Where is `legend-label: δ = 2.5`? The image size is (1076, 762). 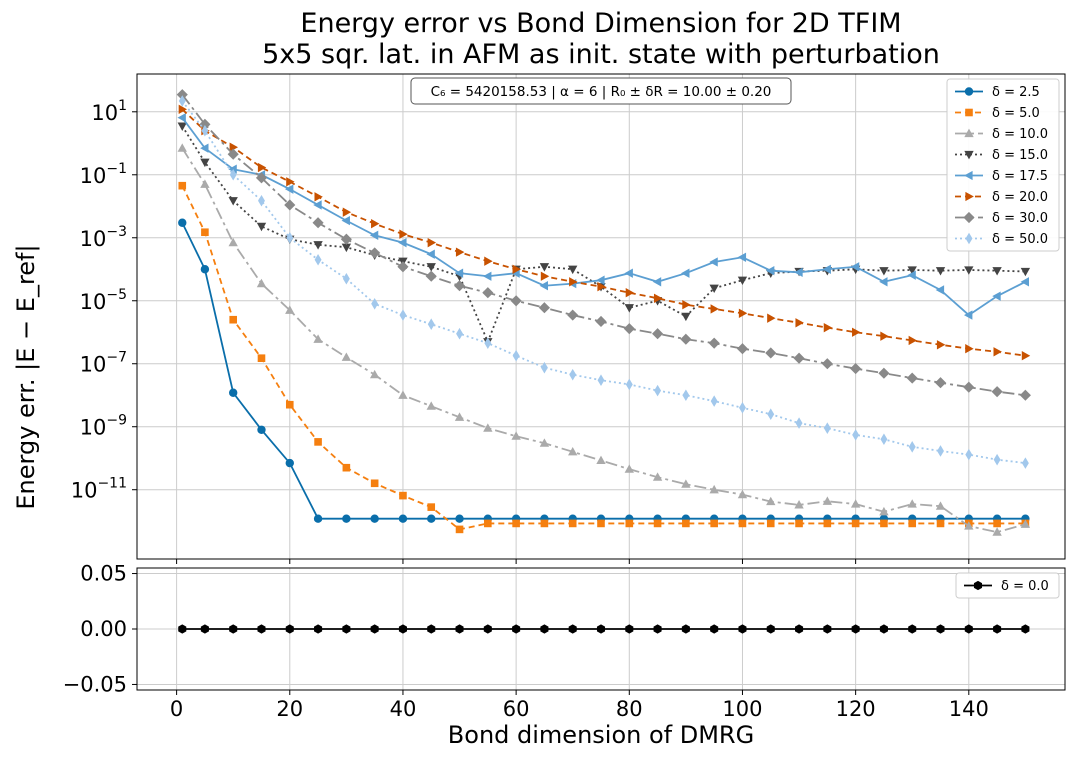 legend-label: δ = 2.5 is located at coordinates (1016, 92).